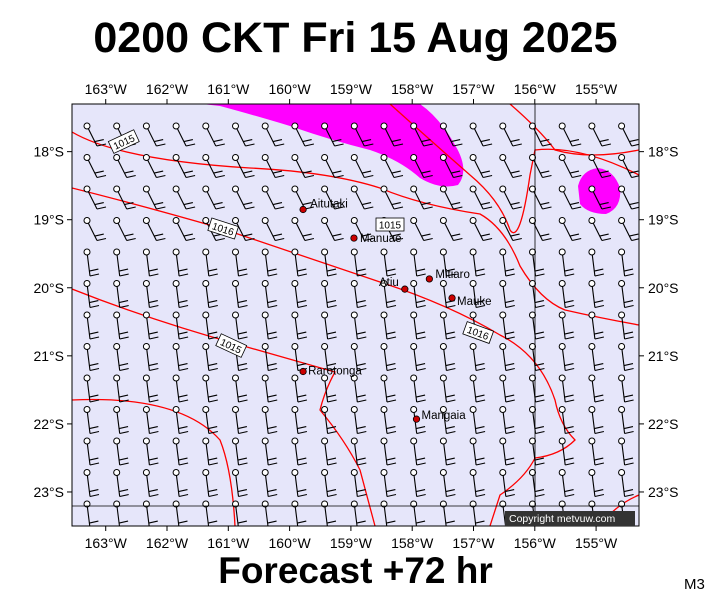 This screenshot has width=711, height=600. Describe the element at coordinates (329, 205) in the screenshot. I see `place-label: Aitutaki` at that location.